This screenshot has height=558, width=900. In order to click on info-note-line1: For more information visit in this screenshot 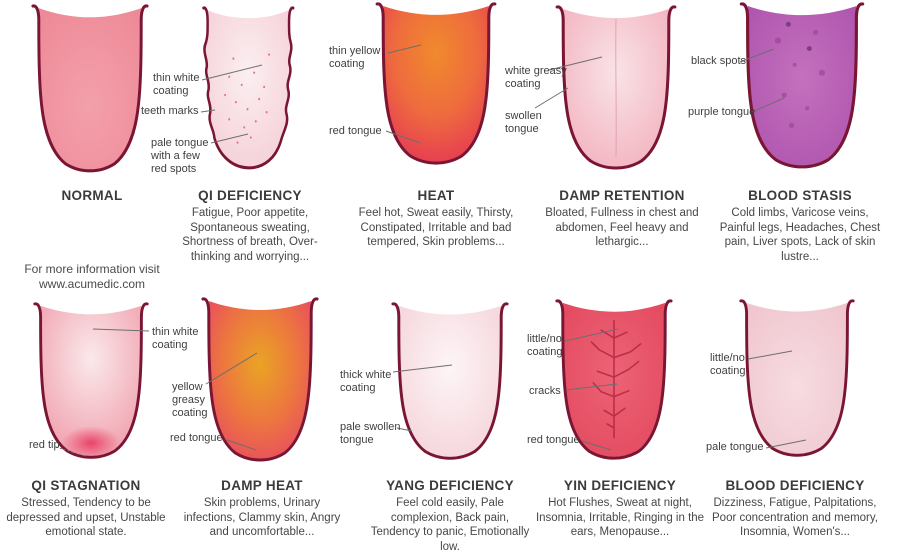, I will do `click(92, 269)`.